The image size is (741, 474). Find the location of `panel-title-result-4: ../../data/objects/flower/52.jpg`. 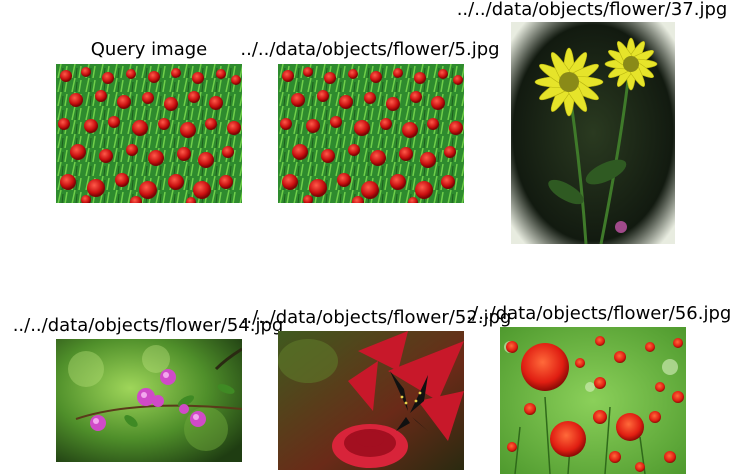

panel-title-result-4: ../../data/objects/flower/52.jpg is located at coordinates (376, 317).